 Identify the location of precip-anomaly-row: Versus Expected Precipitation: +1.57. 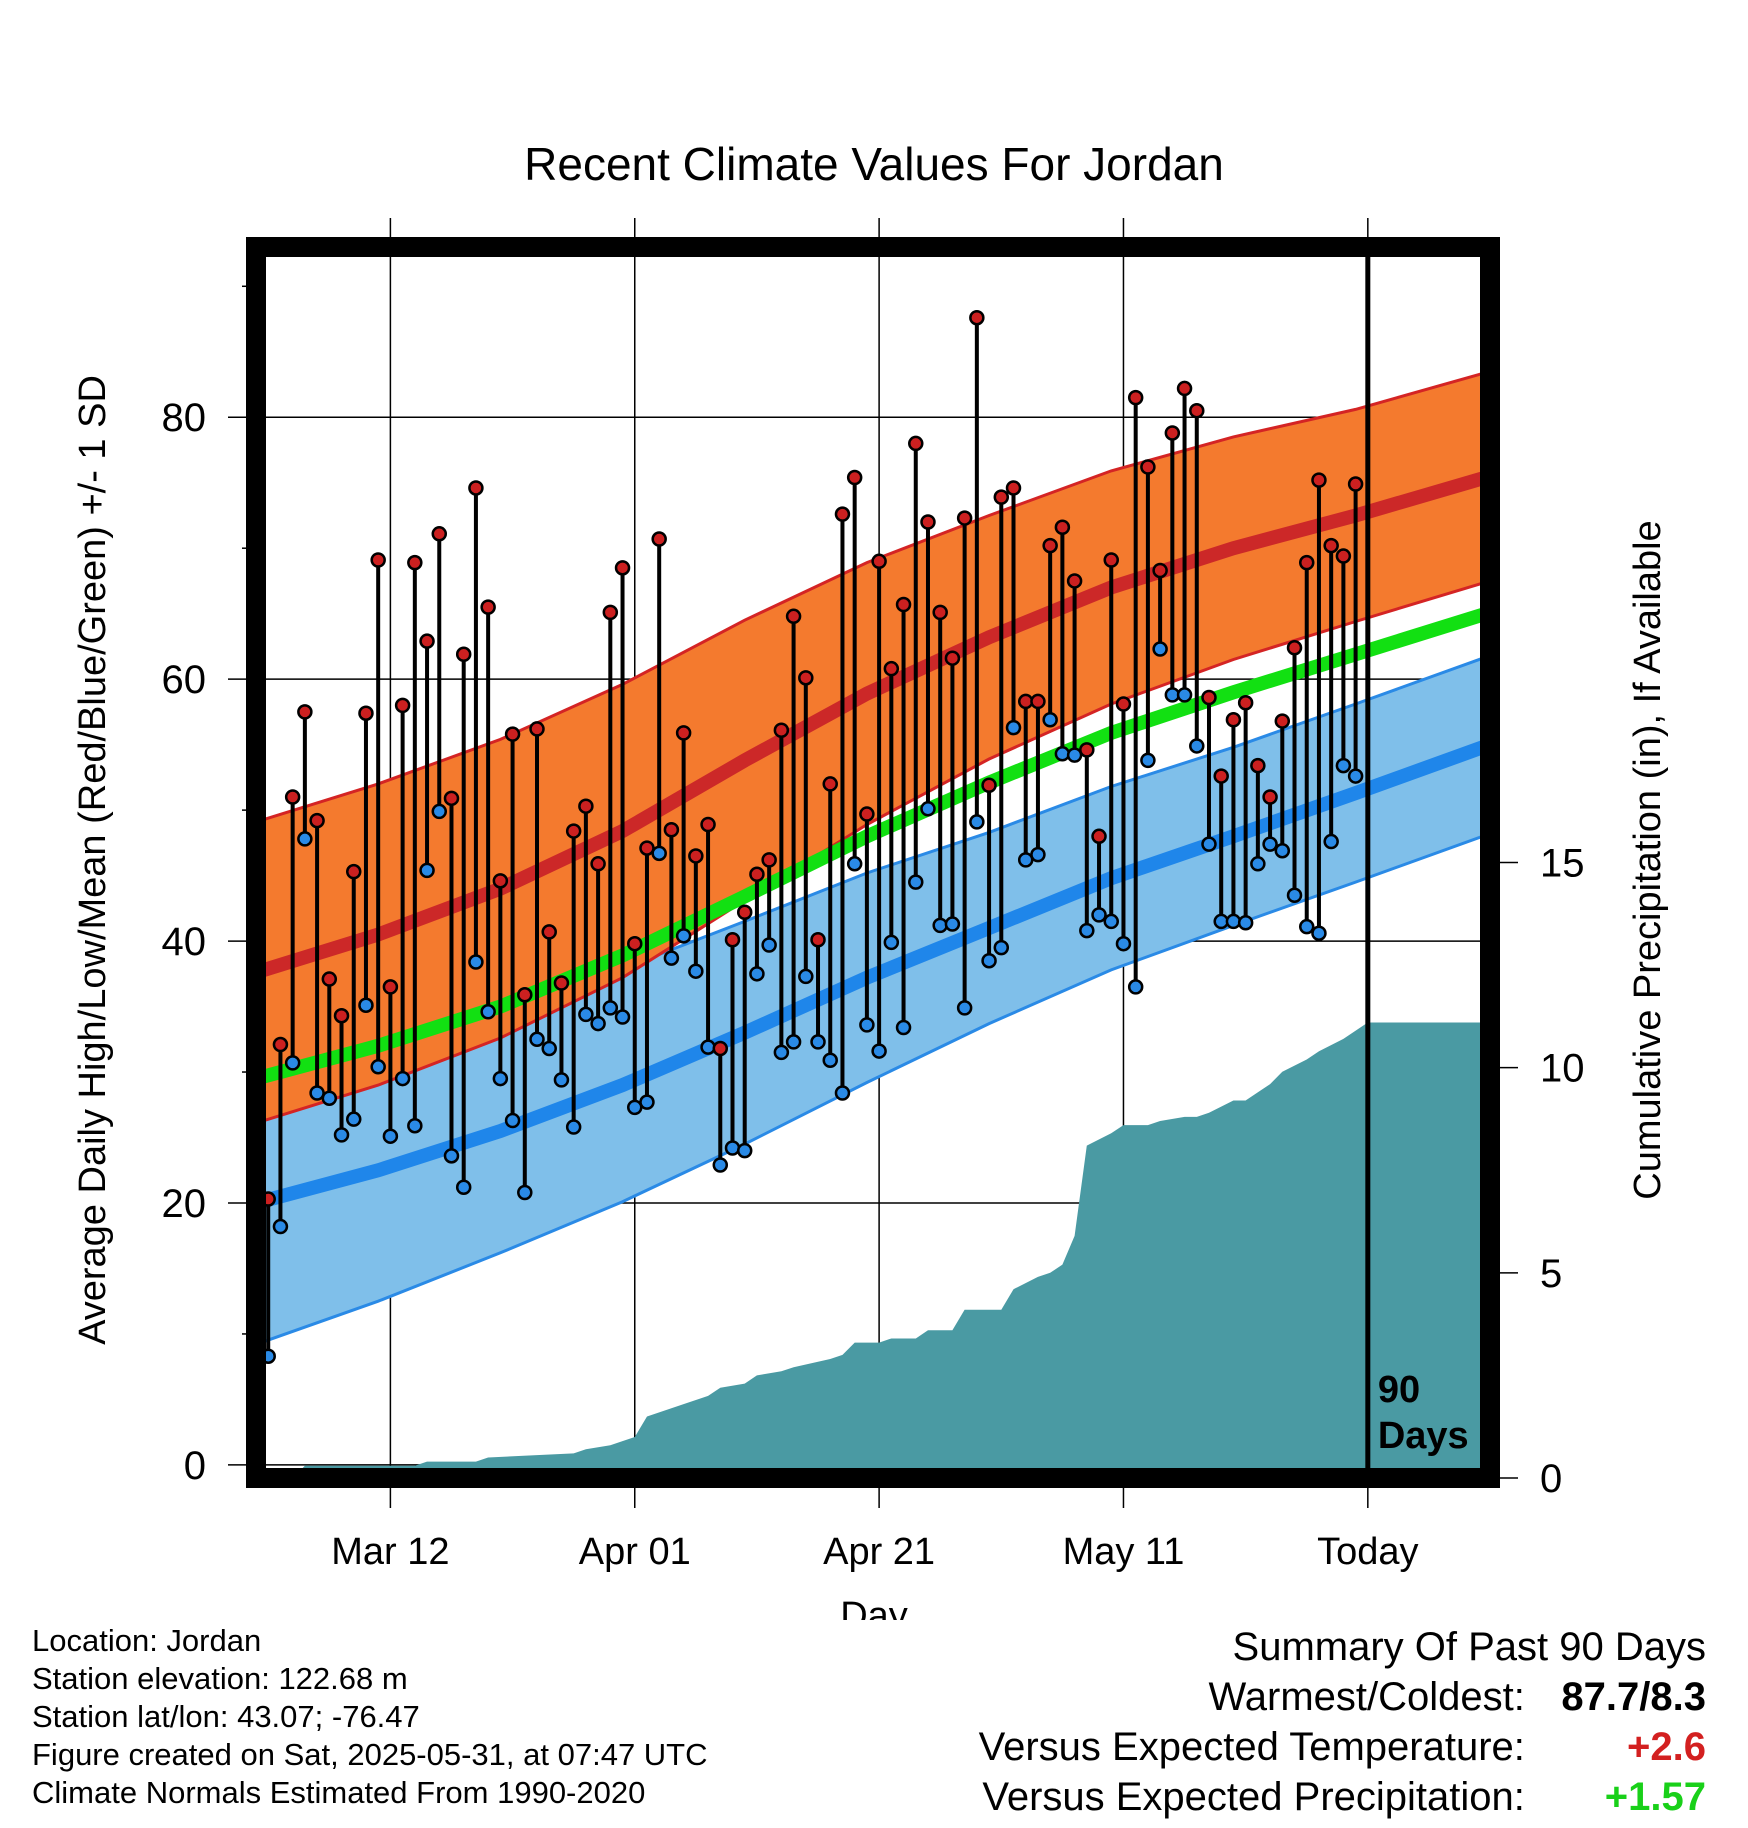
(1342, 1797).